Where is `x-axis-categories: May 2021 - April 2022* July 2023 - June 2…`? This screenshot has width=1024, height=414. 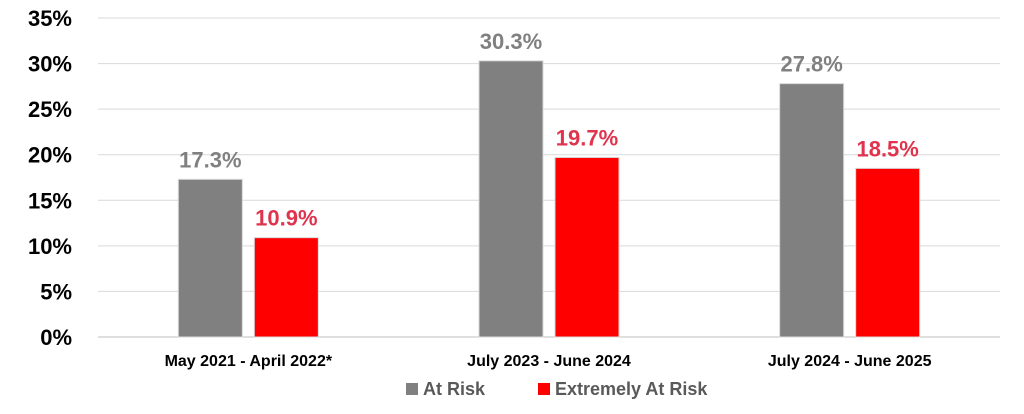 x-axis-categories: May 2021 - April 2022* July 2023 - June 2… is located at coordinates (548, 361).